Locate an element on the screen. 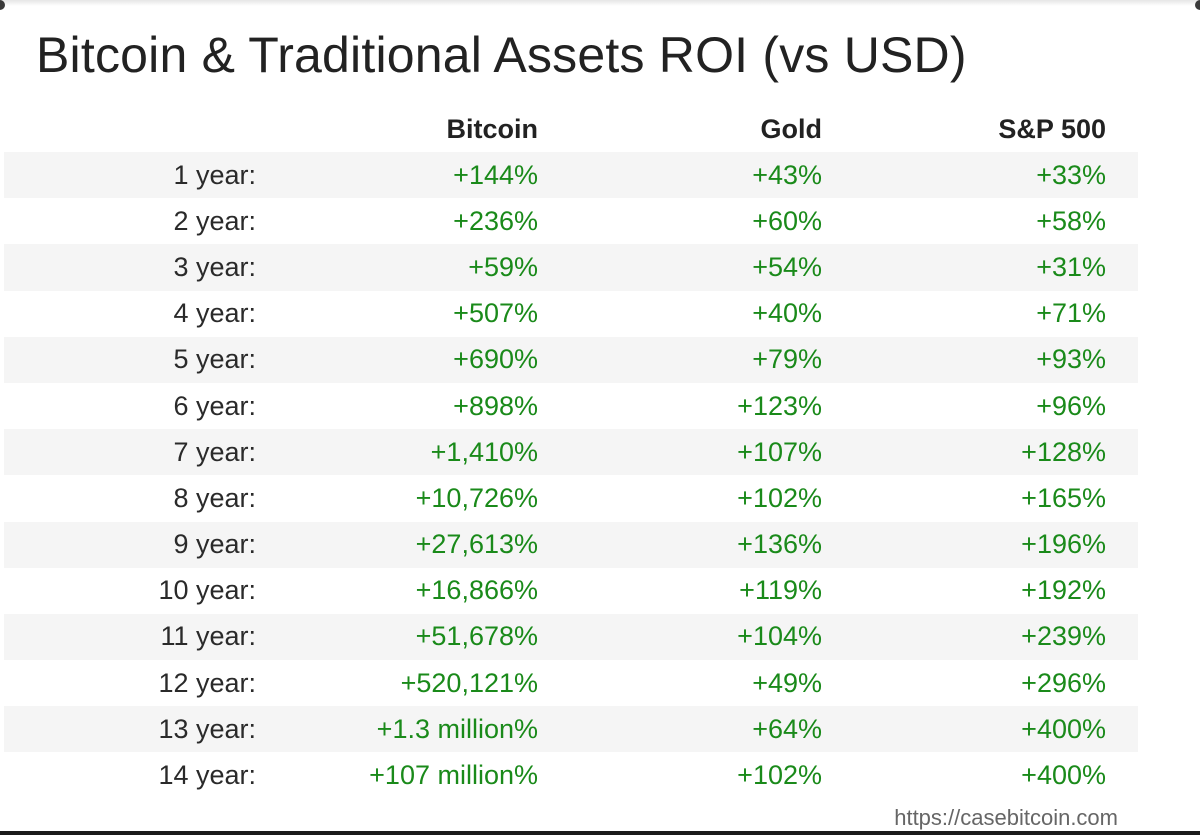 The height and width of the screenshot is (835, 1200). period-cell: 14 year: is located at coordinates (130, 775).